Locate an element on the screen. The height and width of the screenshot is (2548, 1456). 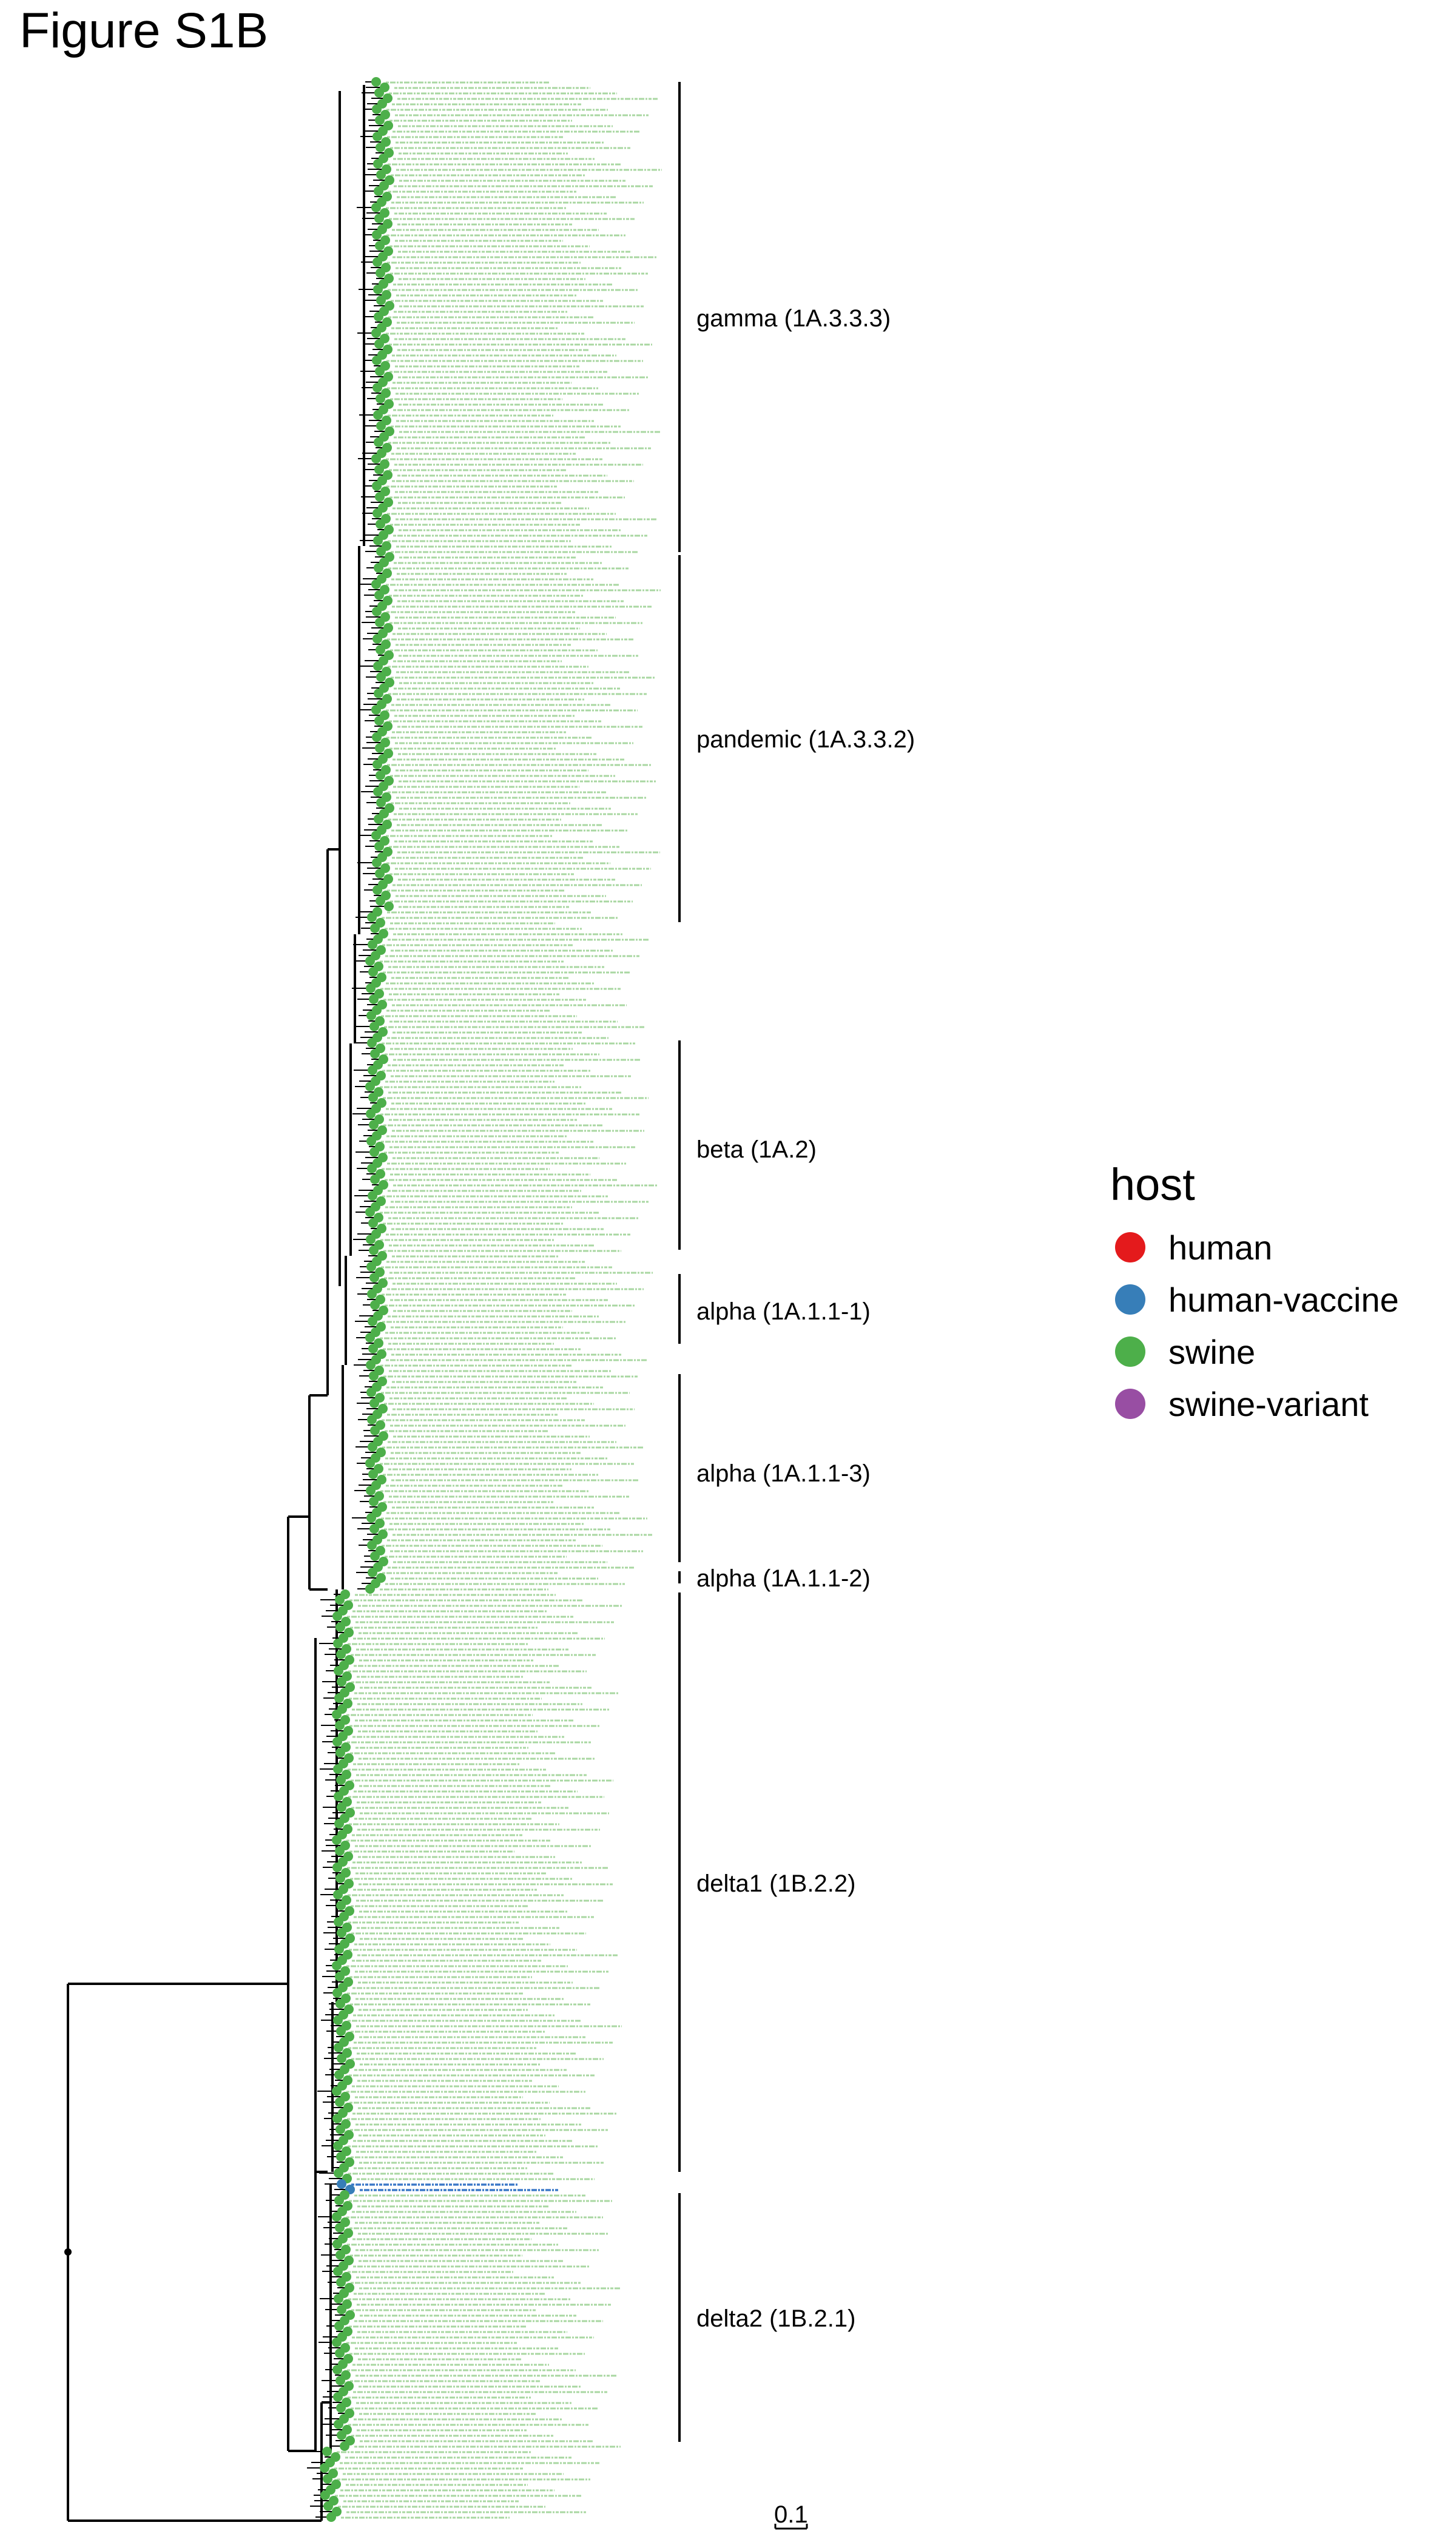
clade-label: pandemic (1A.3.3.2) is located at coordinates (805, 739).